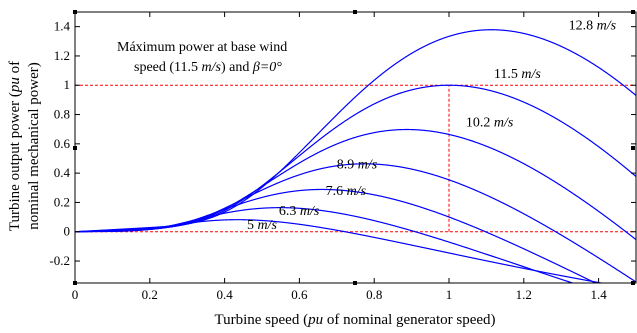 Image resolution: width=637 pixels, height=333 pixels. I want to click on y-tick-label: 0.8, so click(62, 114).